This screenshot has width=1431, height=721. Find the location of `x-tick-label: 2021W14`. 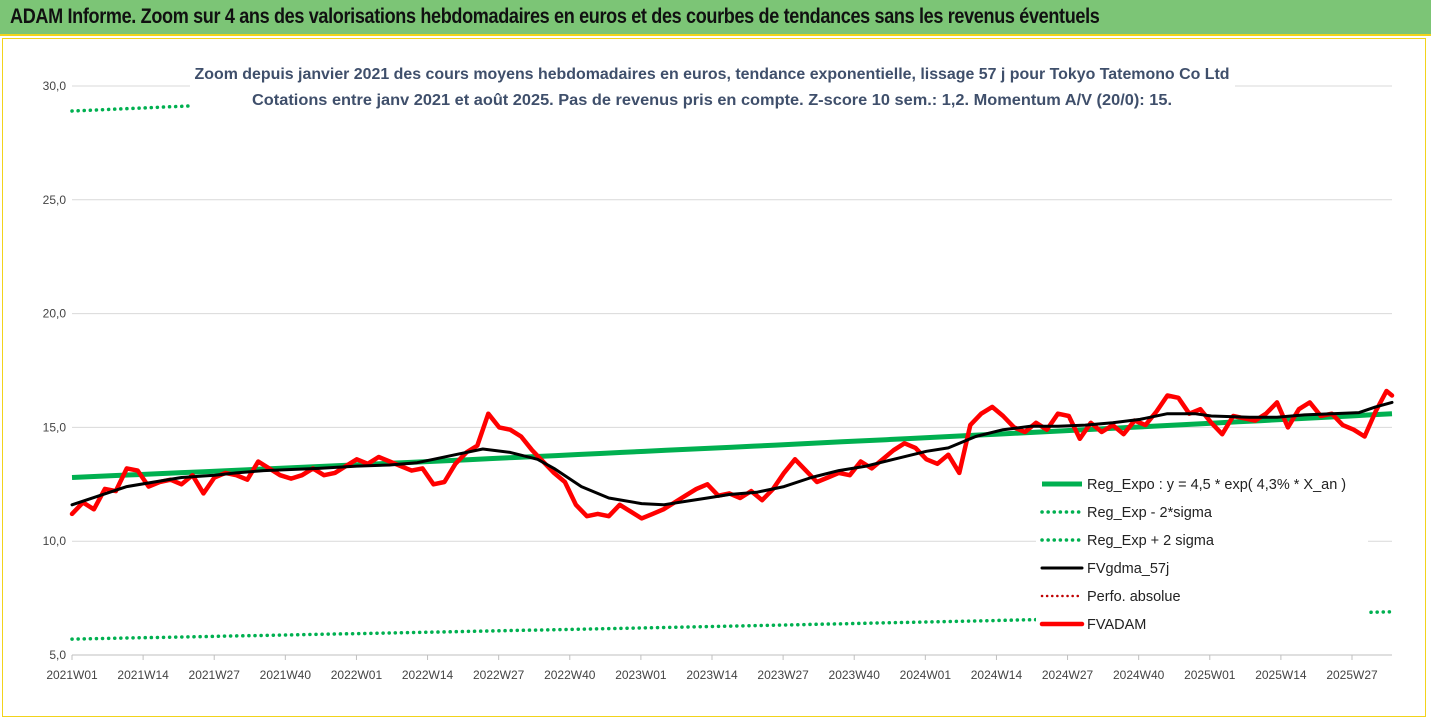

x-tick-label: 2021W14 is located at coordinates (143, 675).